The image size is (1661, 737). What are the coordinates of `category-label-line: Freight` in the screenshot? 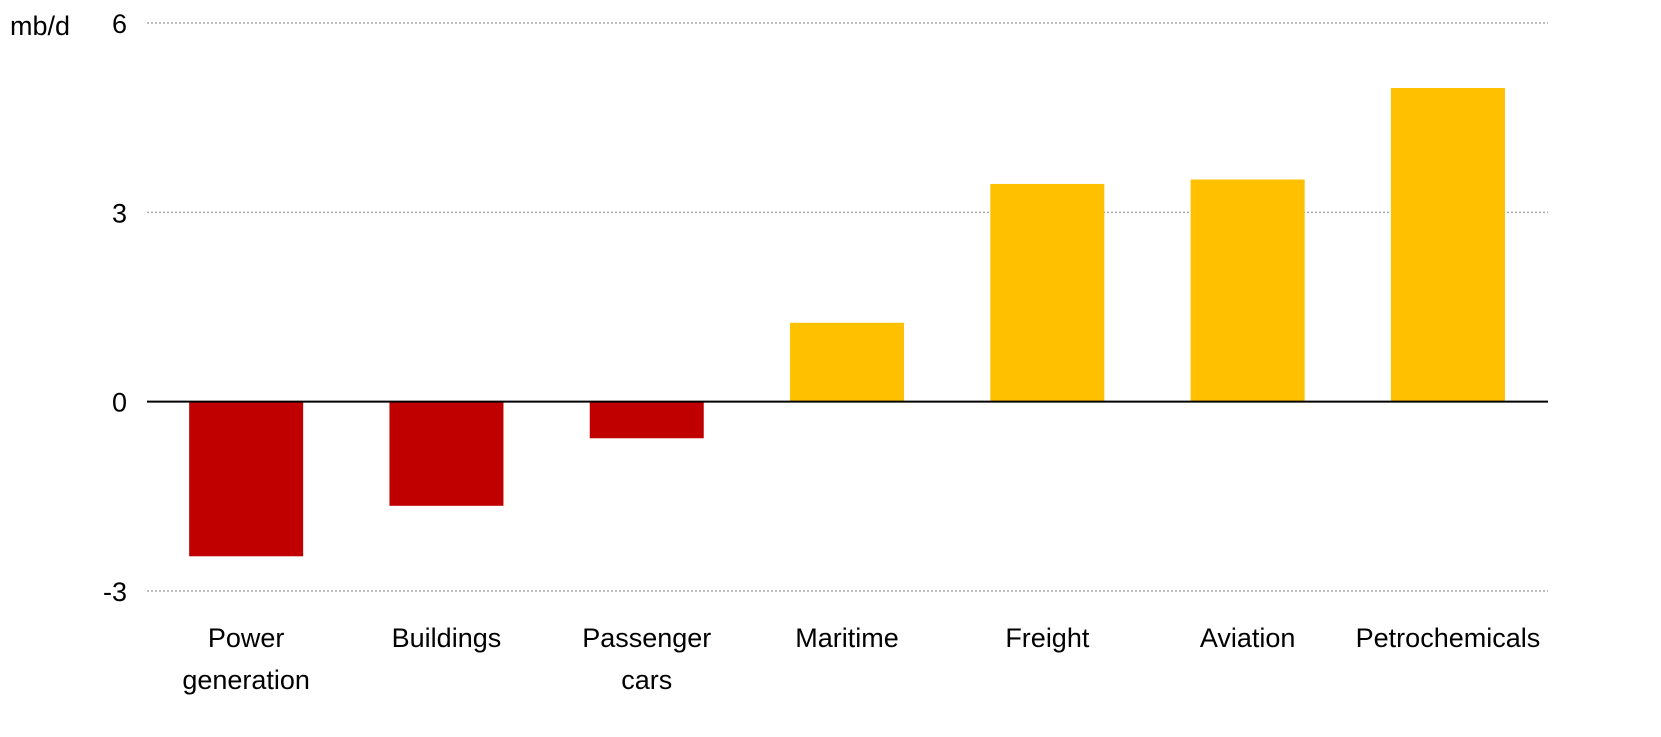 It's located at (1047, 638).